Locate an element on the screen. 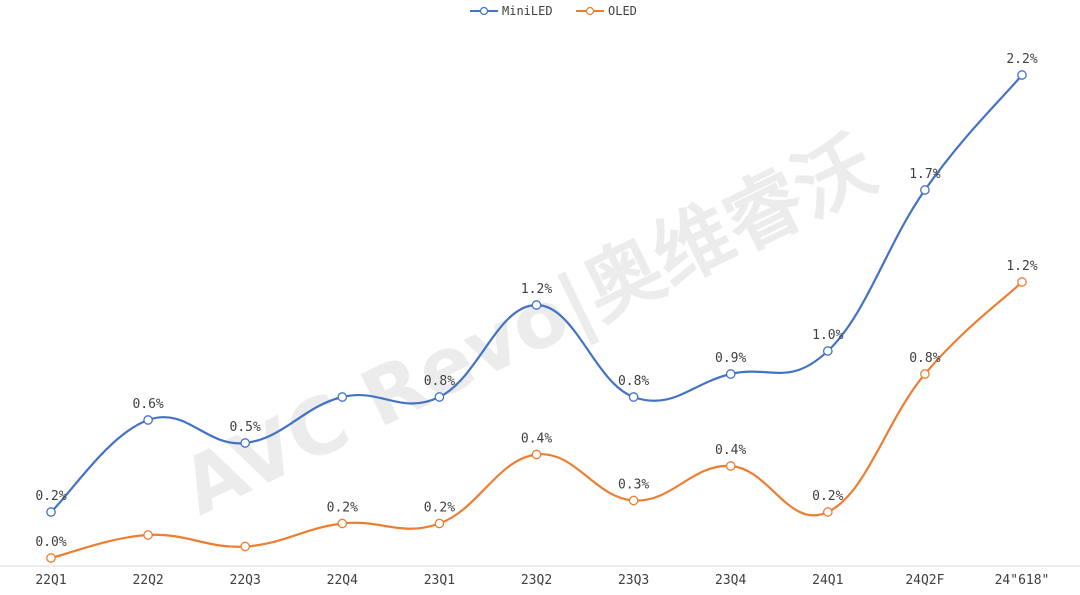 This screenshot has width=1080, height=595. x-tick-label: 22Q1 is located at coordinates (50, 580).